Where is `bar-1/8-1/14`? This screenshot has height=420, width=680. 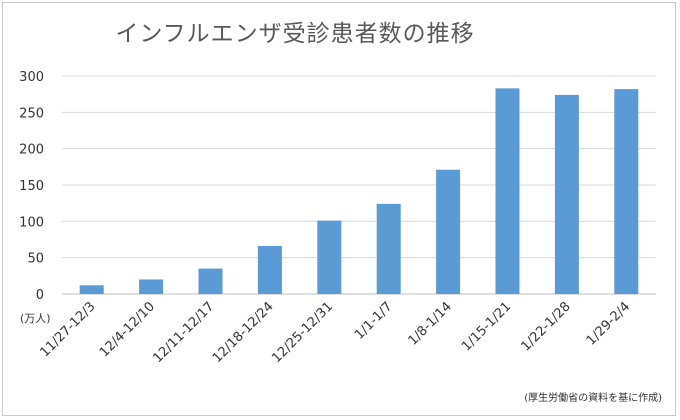
bar-1/8-1/14 is located at coordinates (448, 231).